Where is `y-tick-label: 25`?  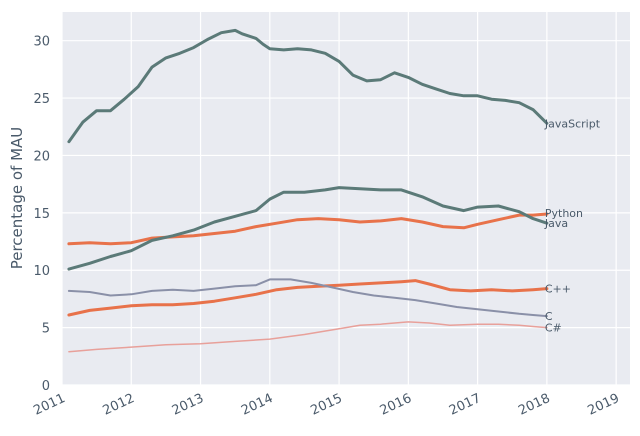
y-tick-label: 25 is located at coordinates (41, 99).